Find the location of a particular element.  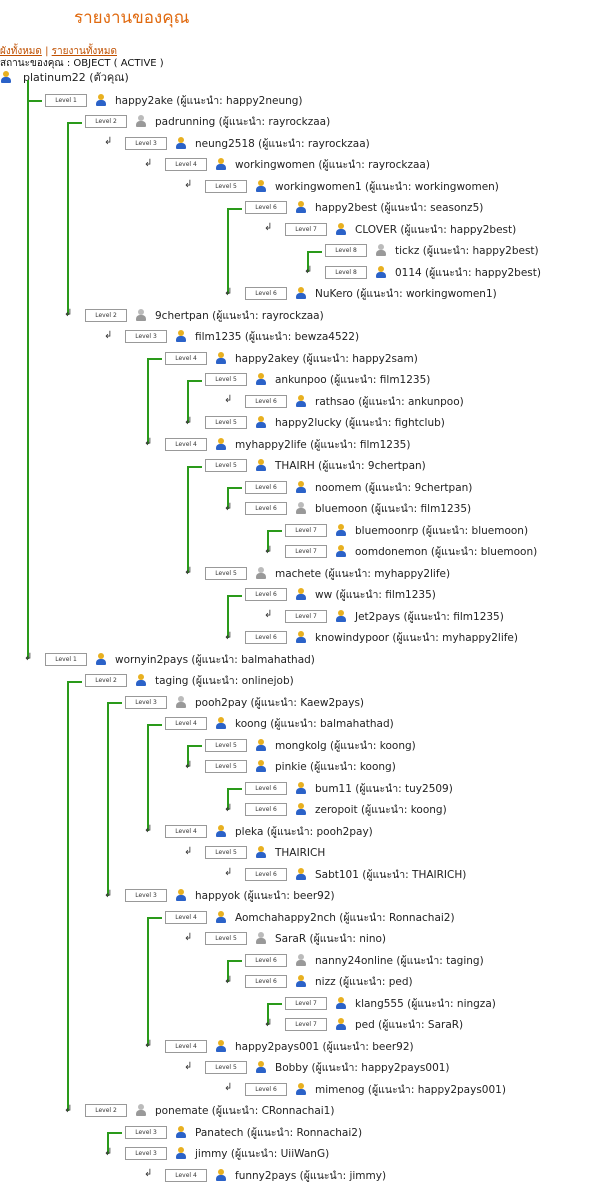

member-name: 0114 (ผู้แนะนำ: happy2best) is located at coordinates (468, 272).